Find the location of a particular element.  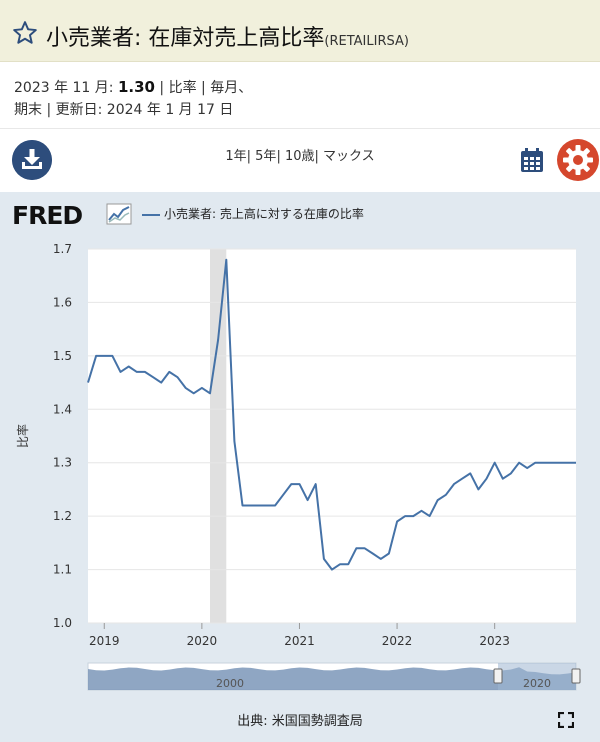

star-icon is located at coordinates (25, 33).